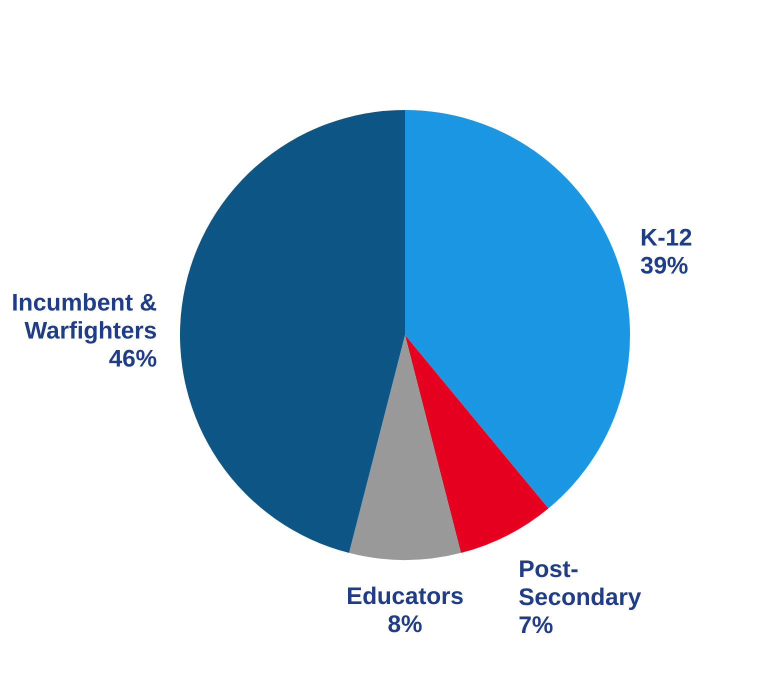 Image resolution: width=769 pixels, height=698 pixels. What do you see at coordinates (405, 624) in the screenshot?
I see `data-label: 8%` at bounding box center [405, 624].